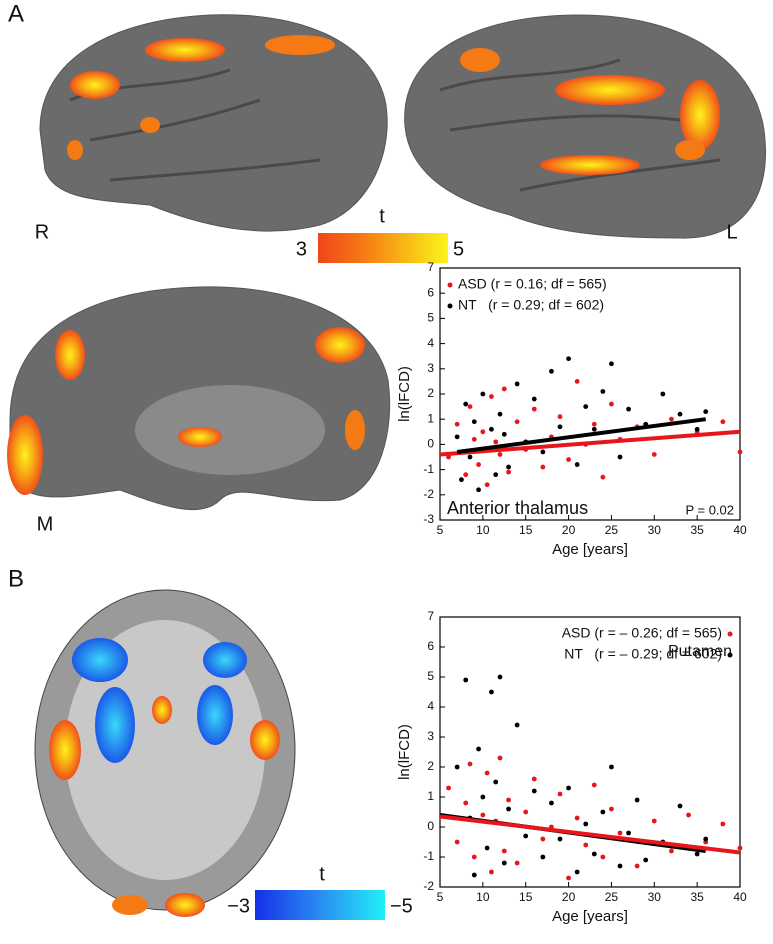 The width and height of the screenshot is (773, 944). What do you see at coordinates (531, 305) in the screenshot?
I see `legend-label: NT (r = 0.29; df = 602)` at bounding box center [531, 305].